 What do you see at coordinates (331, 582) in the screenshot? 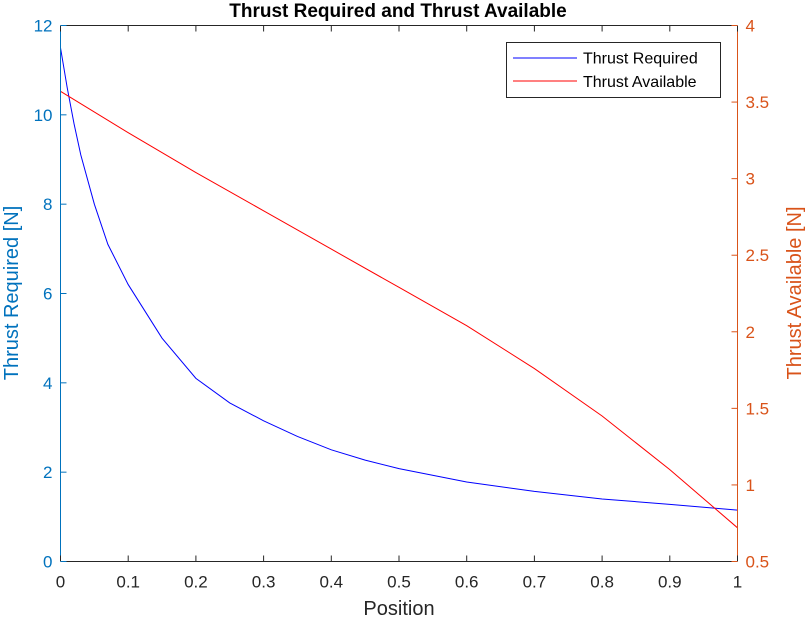
I see `x-tick-label: 0.4` at bounding box center [331, 582].